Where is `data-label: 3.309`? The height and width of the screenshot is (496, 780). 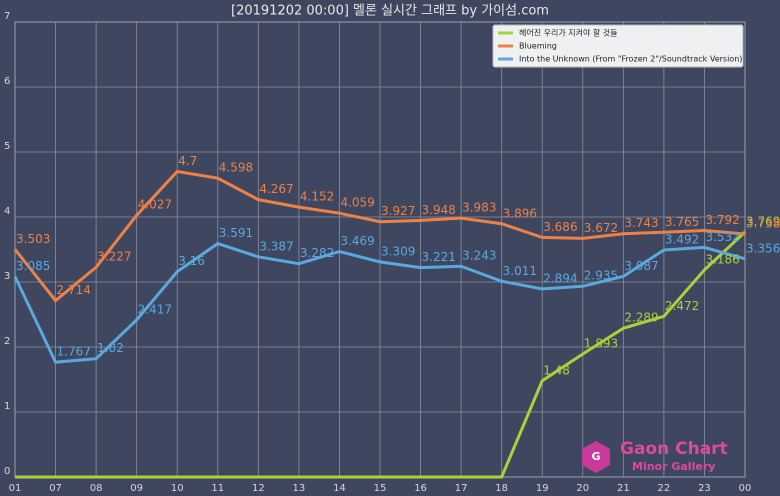
data-label: 3.309 is located at coordinates (398, 251).